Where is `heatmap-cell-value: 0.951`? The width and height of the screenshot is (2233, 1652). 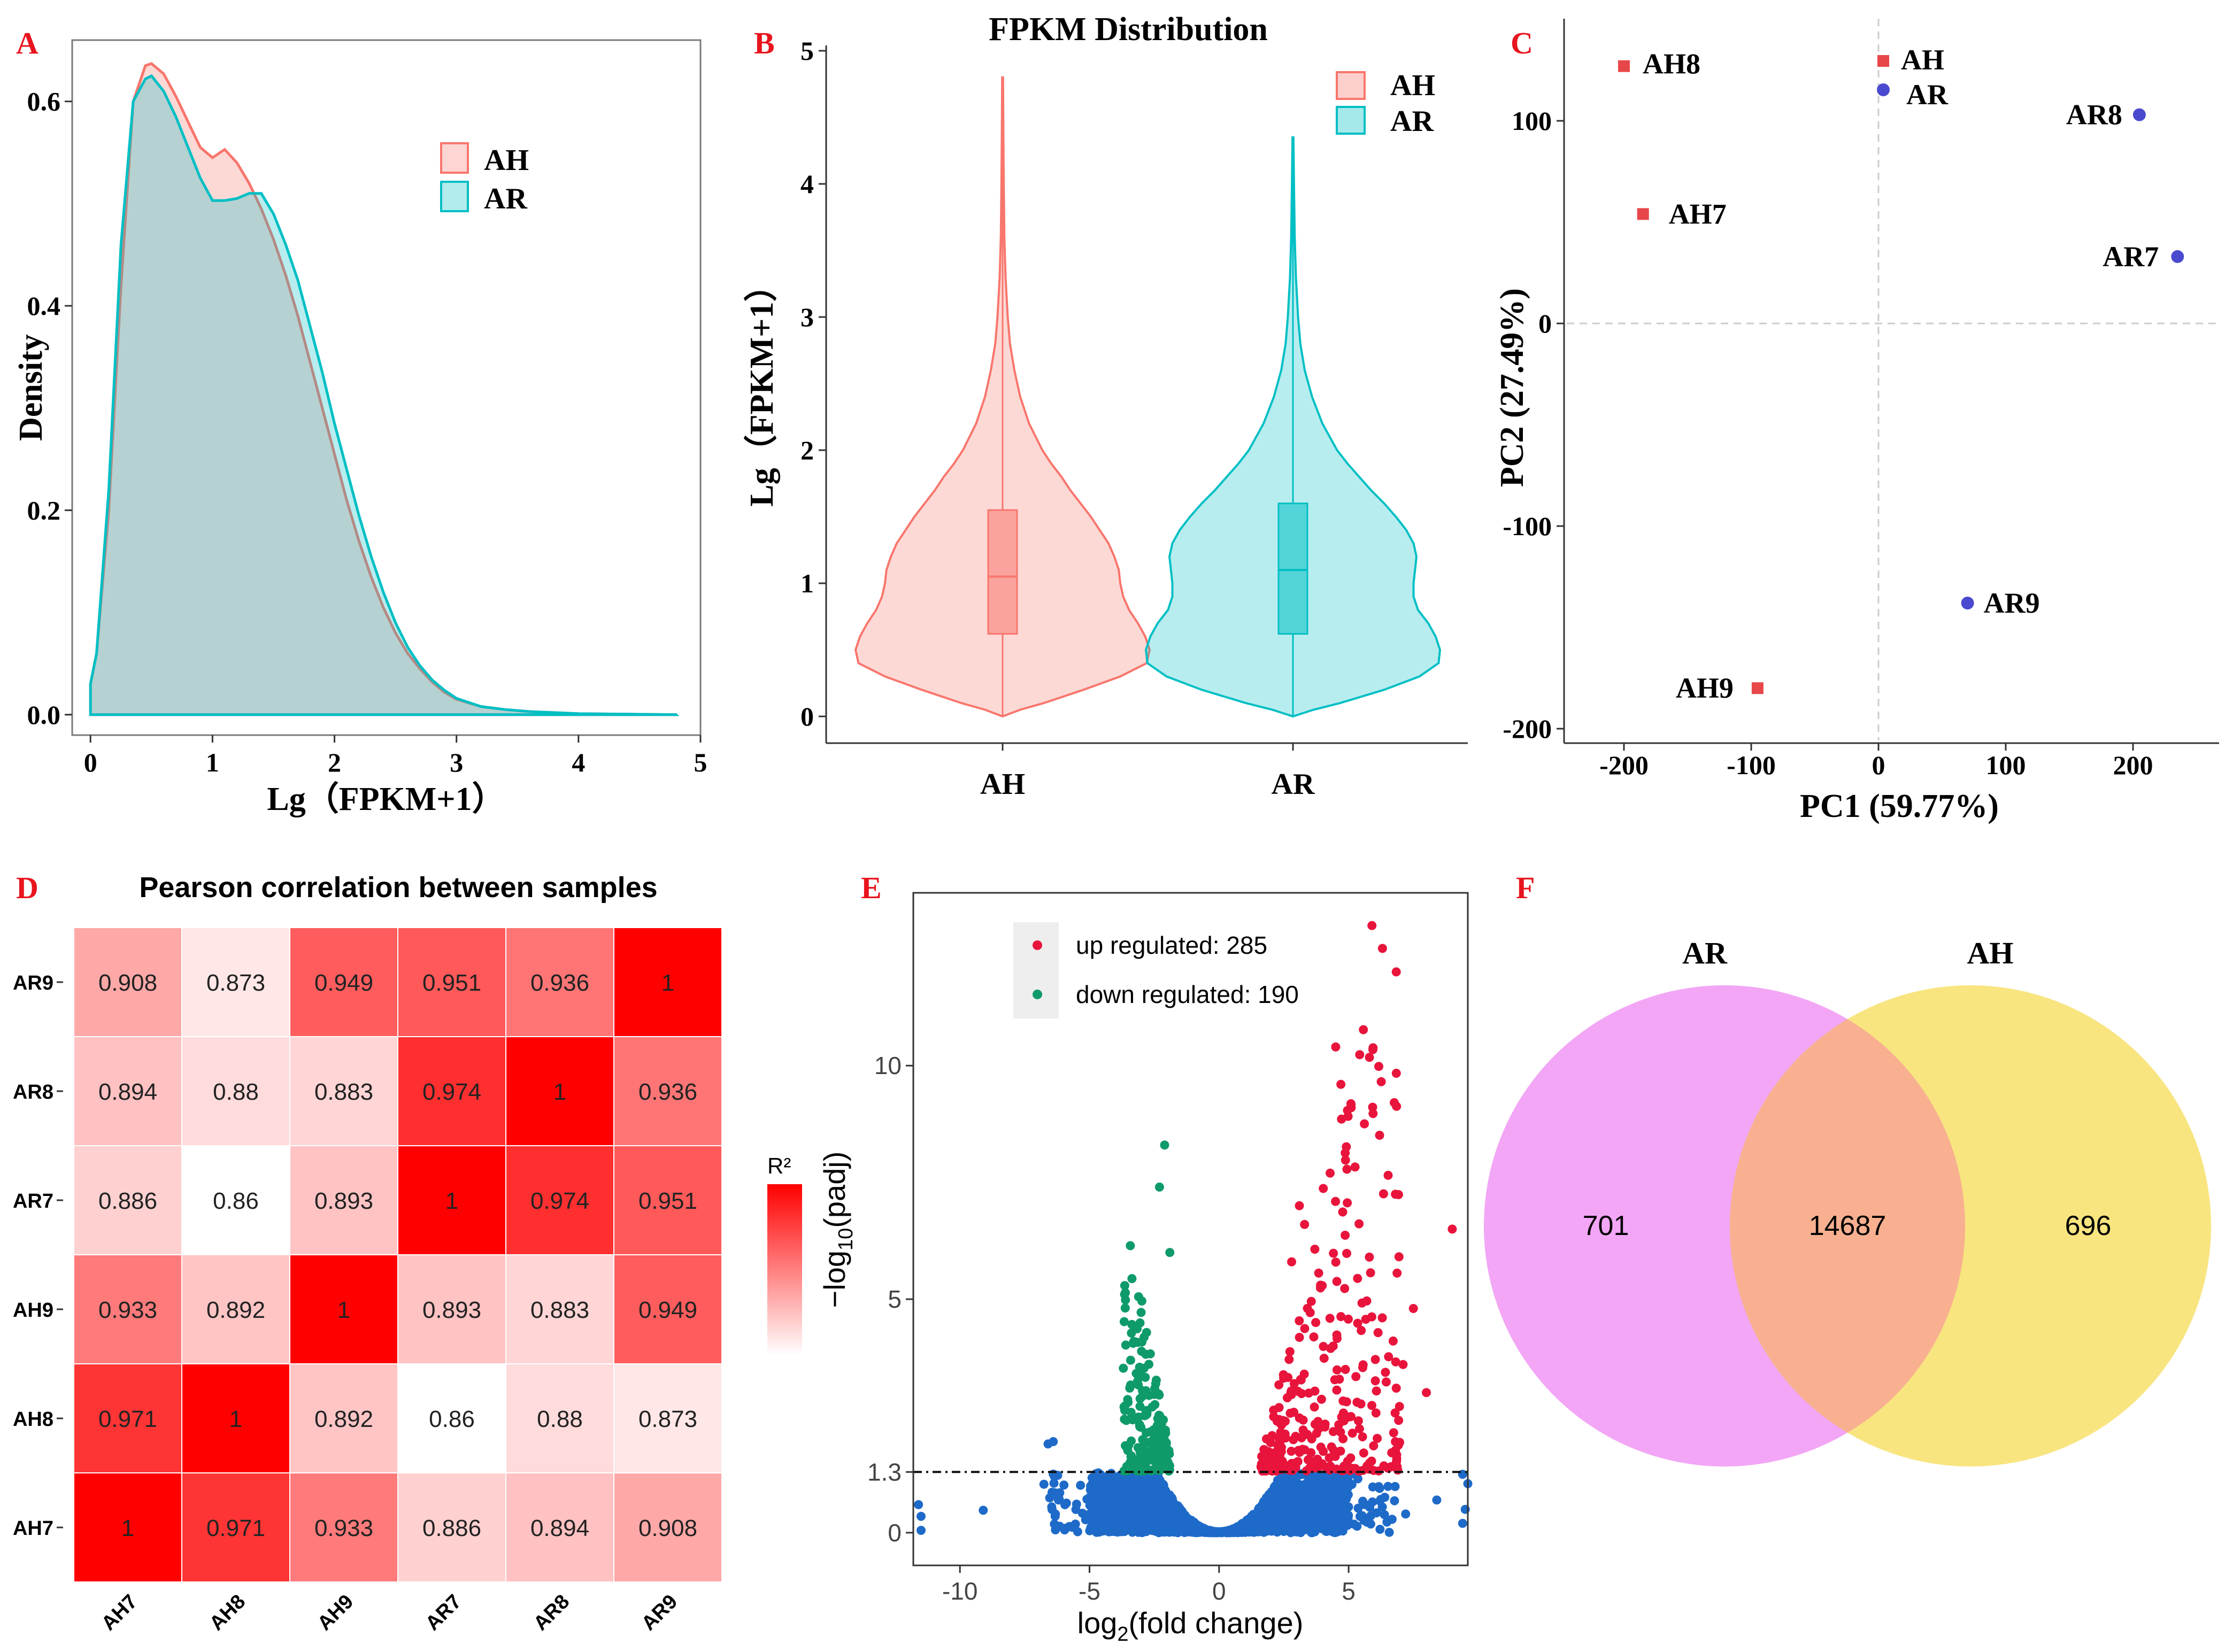 heatmap-cell-value: 0.951 is located at coordinates (667, 1201).